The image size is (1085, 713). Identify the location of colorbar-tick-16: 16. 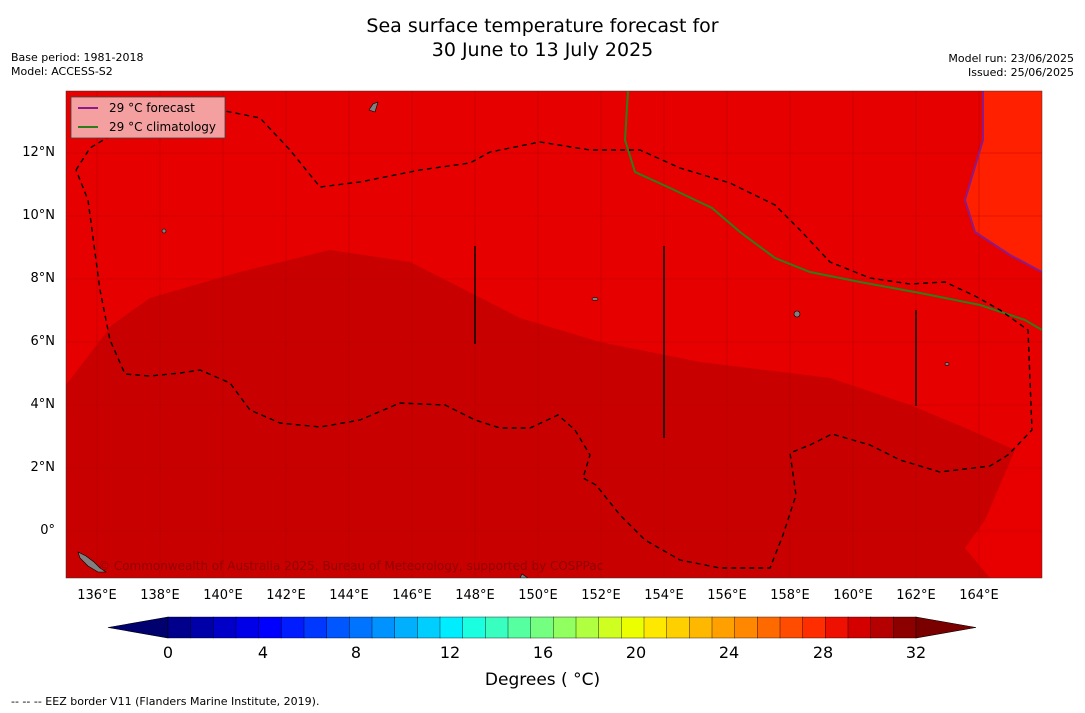
(543, 652).